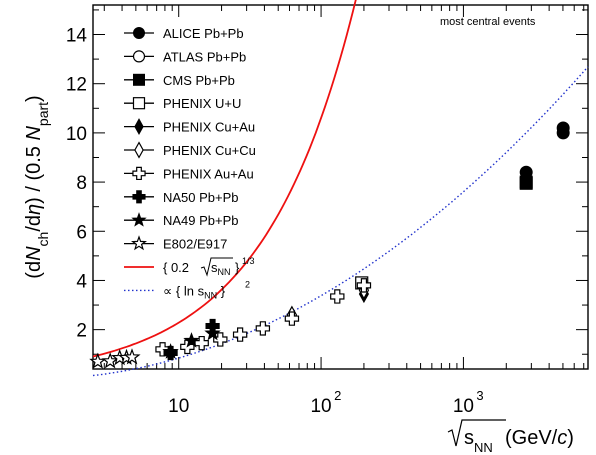  I want to click on legend-brace-close: }, so click(237, 267).